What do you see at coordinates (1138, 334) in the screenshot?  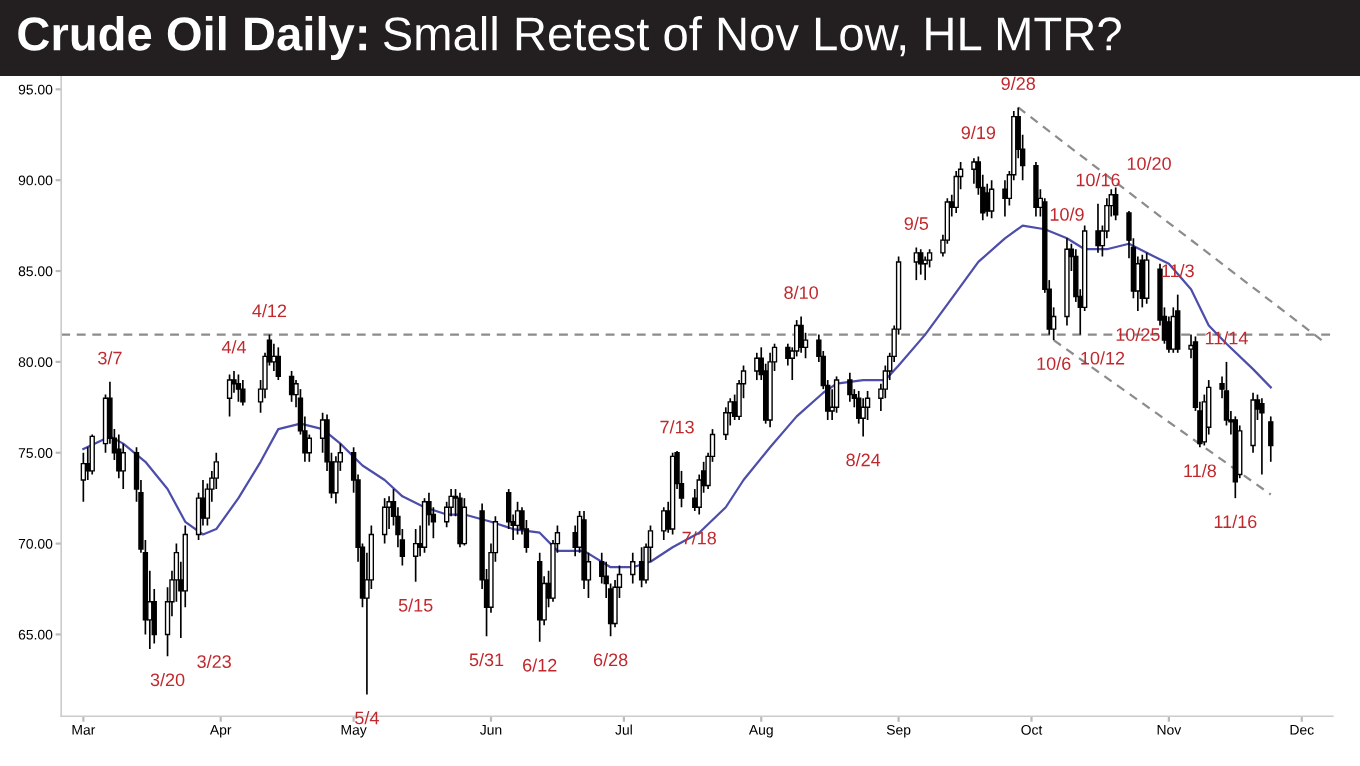 I see `annotation: 10/25` at bounding box center [1138, 334].